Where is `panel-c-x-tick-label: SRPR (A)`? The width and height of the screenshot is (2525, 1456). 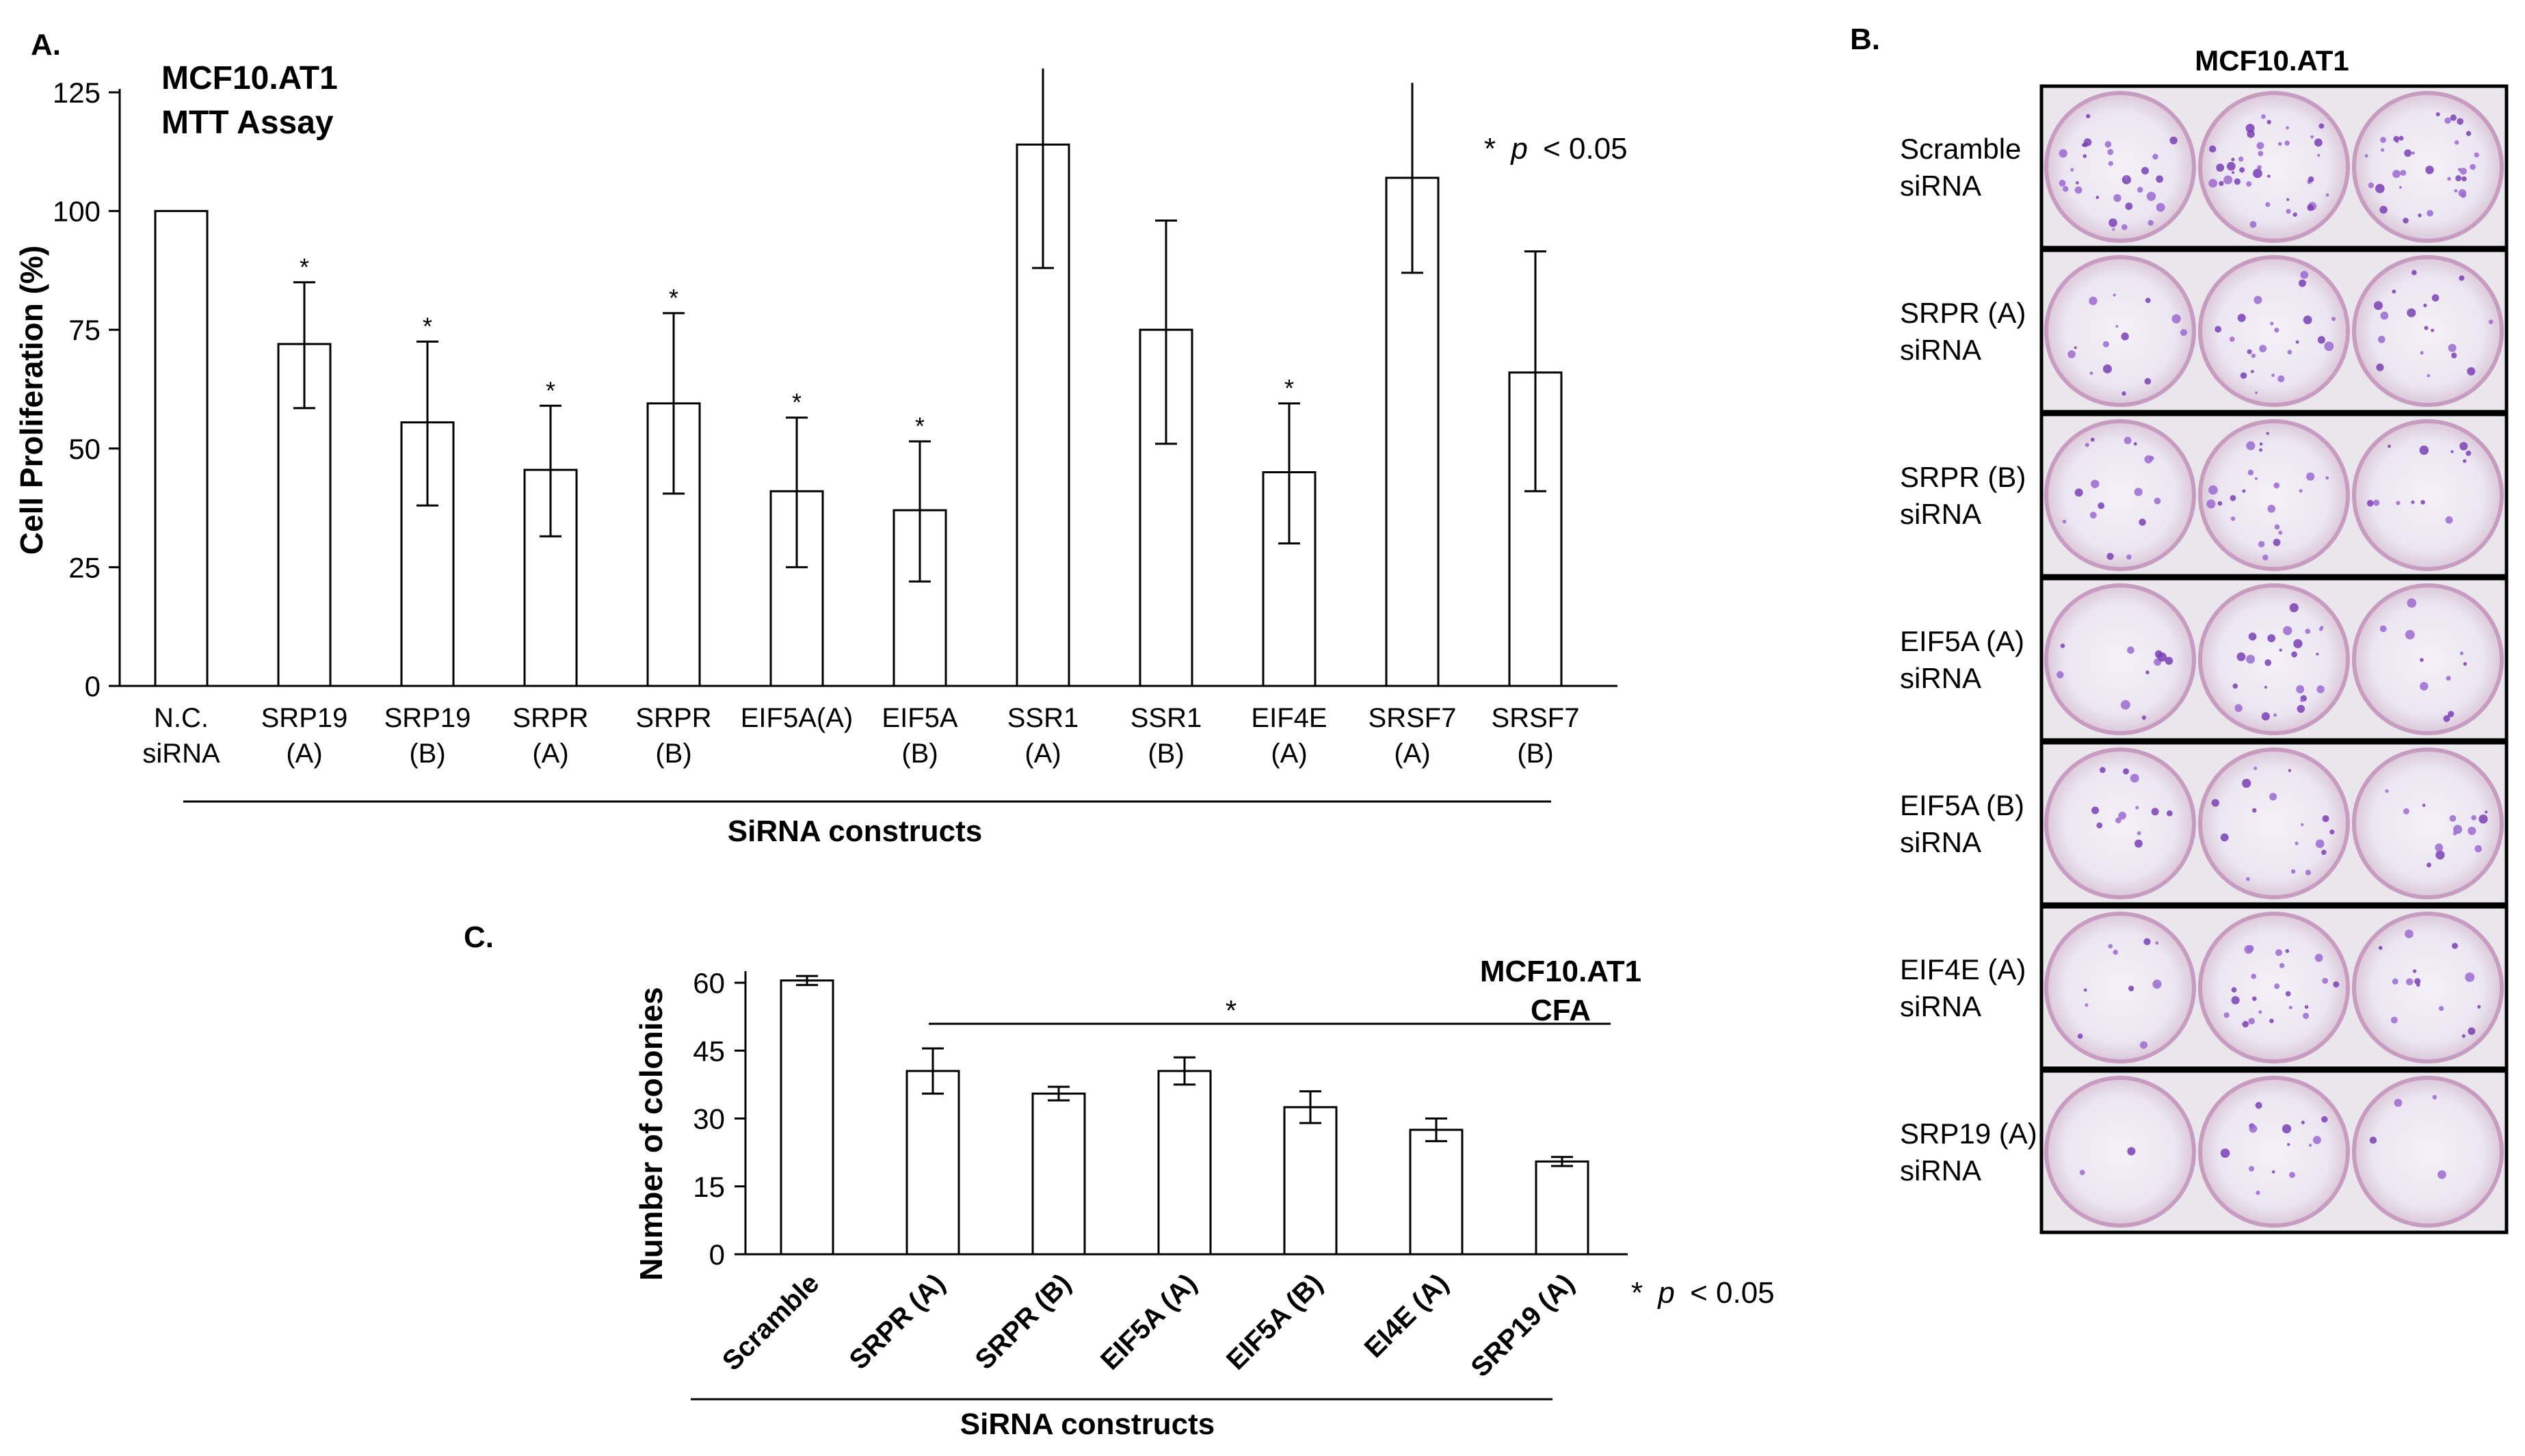 panel-c-x-tick-label: SRPR (A) is located at coordinates (897, 1321).